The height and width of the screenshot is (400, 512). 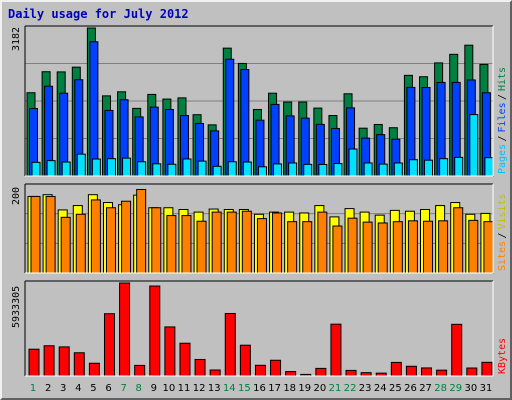 What do you see at coordinates (16, 39) in the screenshot?
I see `y-max-label-hits: 3182` at bounding box center [16, 39].